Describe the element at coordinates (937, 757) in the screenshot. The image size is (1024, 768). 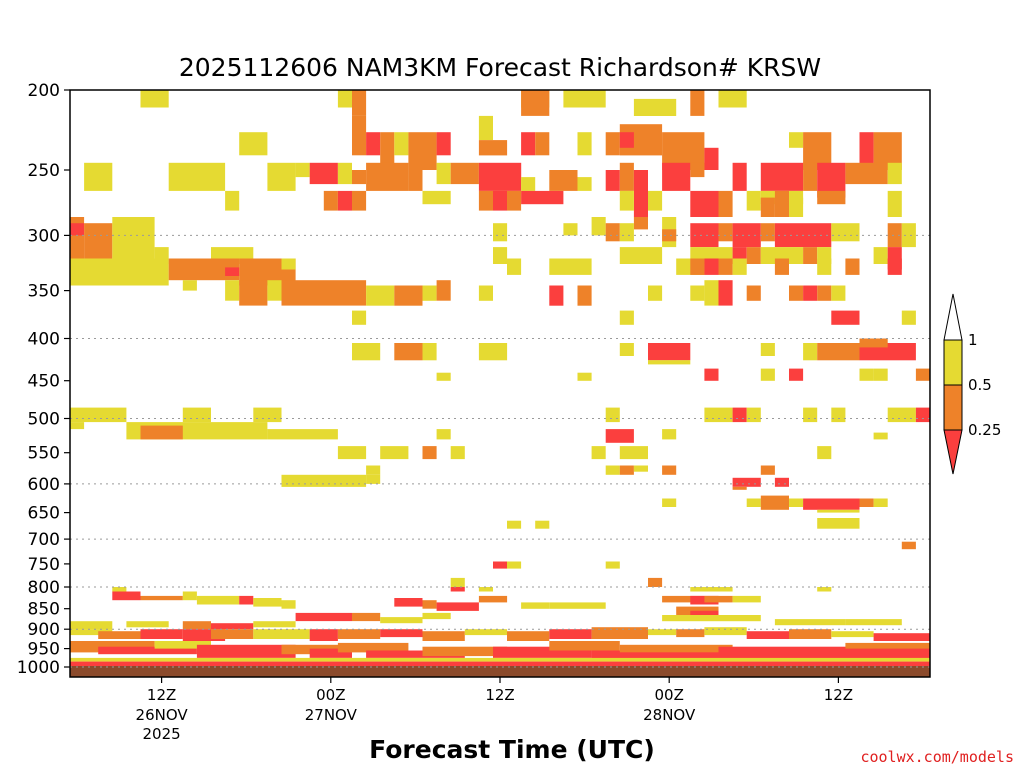
I see `credit-text: coolwx.com/models` at that location.